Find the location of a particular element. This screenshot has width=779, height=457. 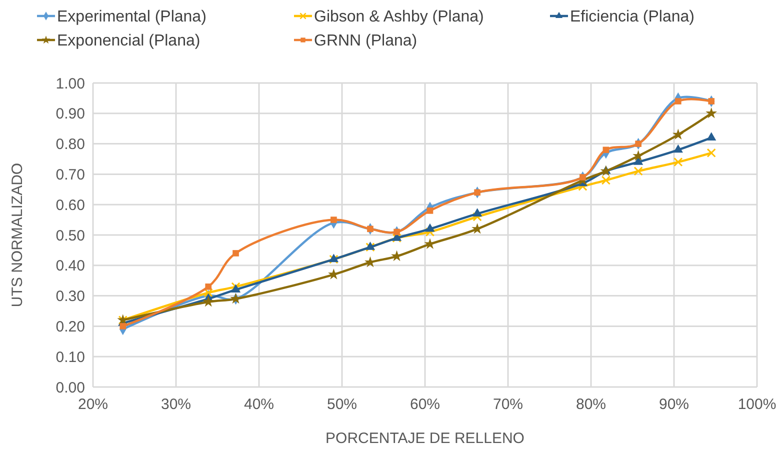

y-tick-label: 0.90 is located at coordinates (70, 114).